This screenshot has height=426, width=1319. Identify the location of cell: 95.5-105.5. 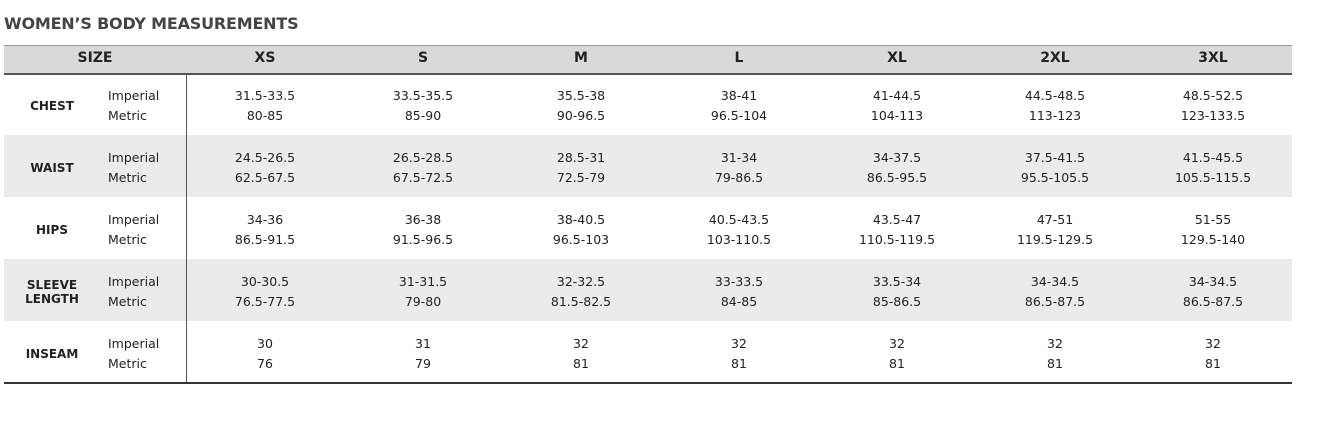
(1055, 177).